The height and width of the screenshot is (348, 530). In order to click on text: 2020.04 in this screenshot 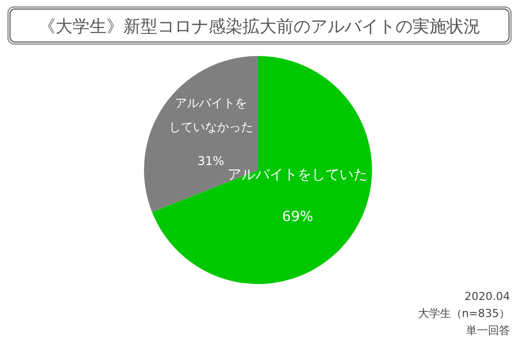, I will do `click(487, 296)`.